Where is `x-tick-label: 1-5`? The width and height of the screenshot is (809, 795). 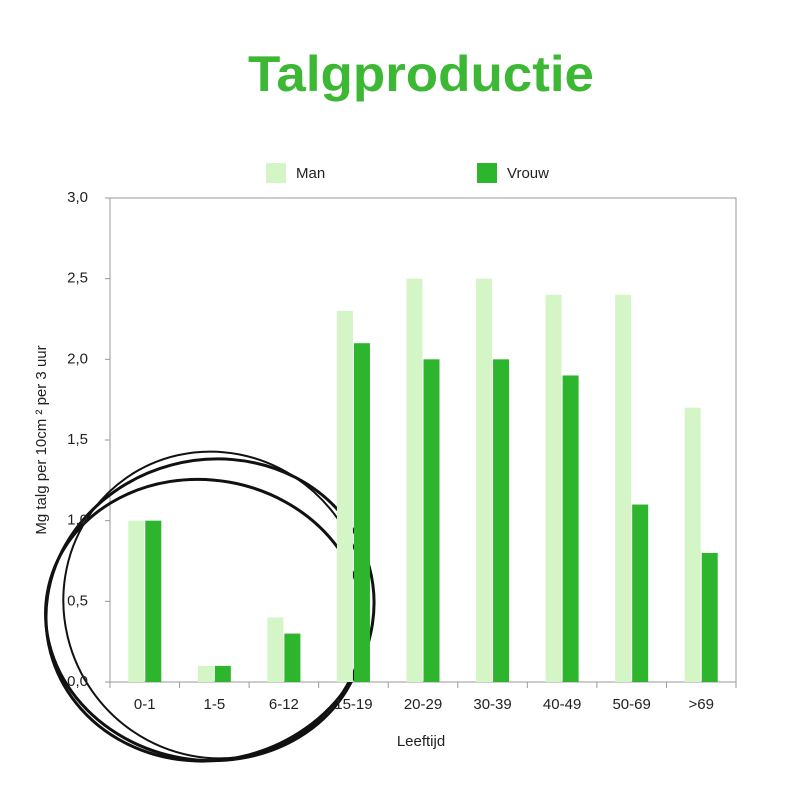 x-tick-label: 1-5 is located at coordinates (214, 704).